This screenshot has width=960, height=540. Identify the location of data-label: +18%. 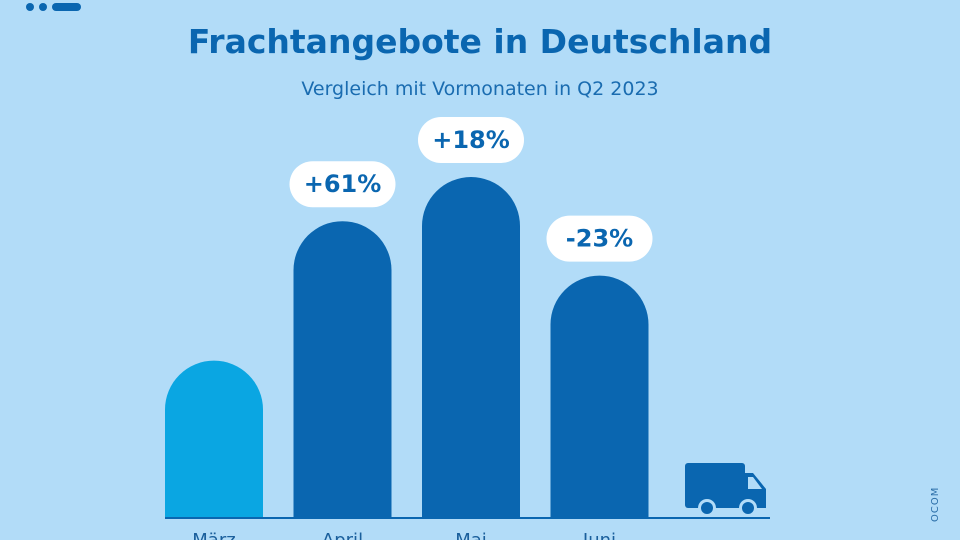
(471, 140).